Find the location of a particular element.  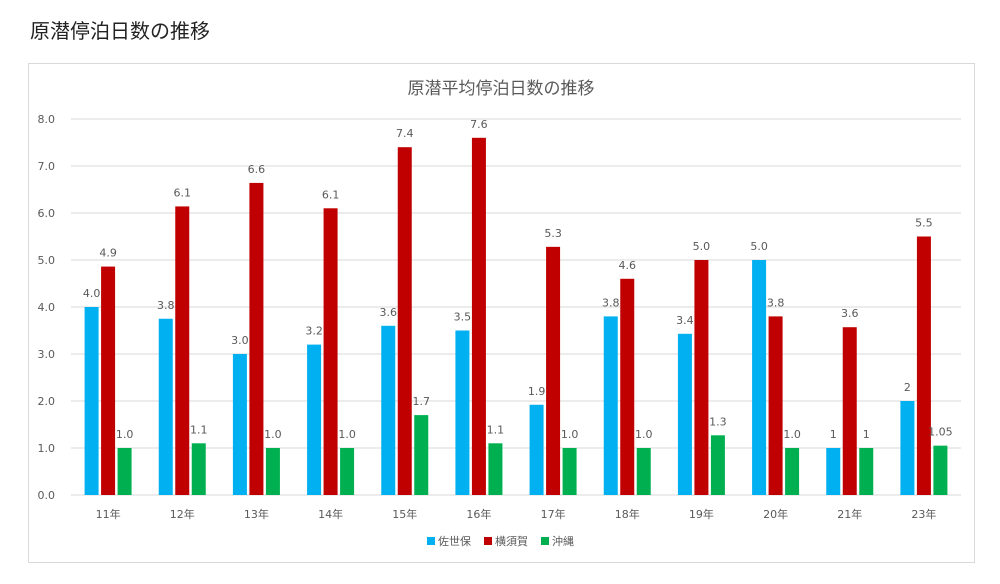

x-tick-label: 18年 is located at coordinates (627, 514).